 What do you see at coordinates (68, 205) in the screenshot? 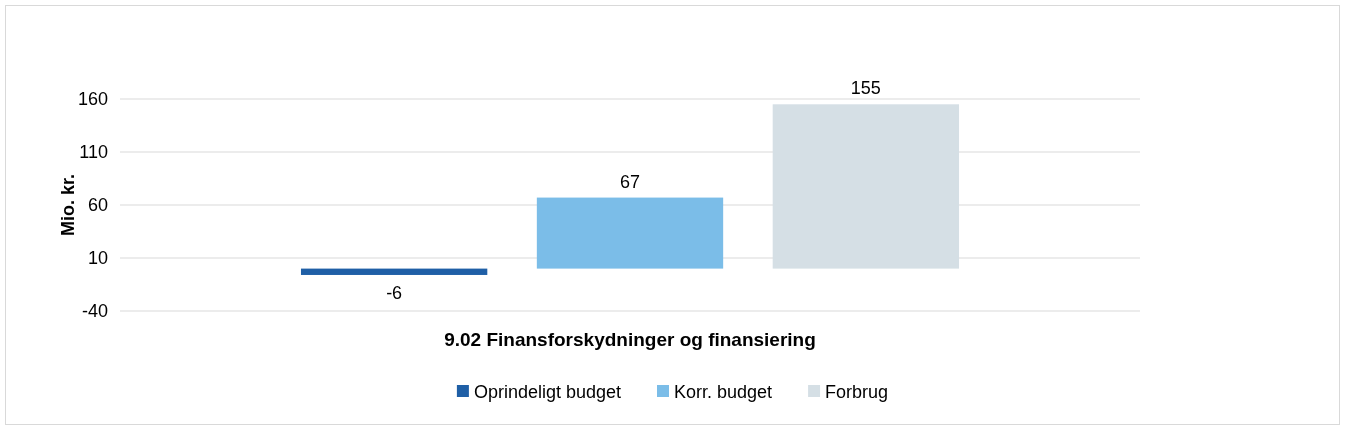
I see `y-axis-title: Mio. kr.` at bounding box center [68, 205].